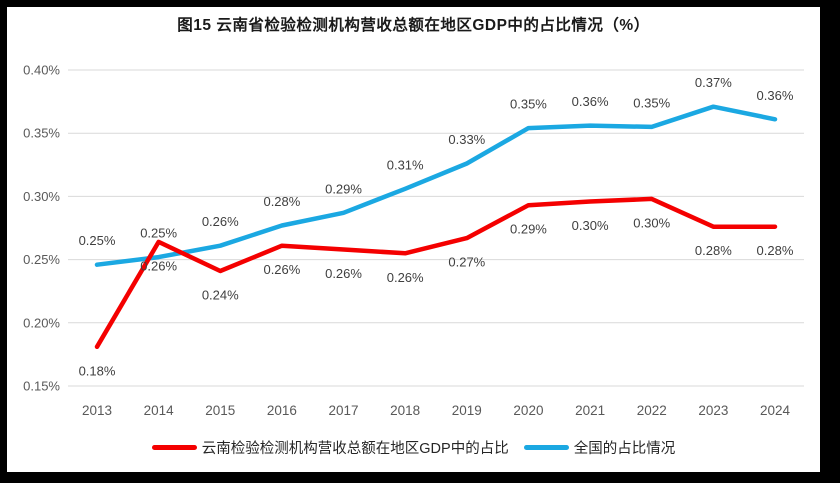  What do you see at coordinates (652, 410) in the screenshot?
I see `x-tick-label: 2022` at bounding box center [652, 410].